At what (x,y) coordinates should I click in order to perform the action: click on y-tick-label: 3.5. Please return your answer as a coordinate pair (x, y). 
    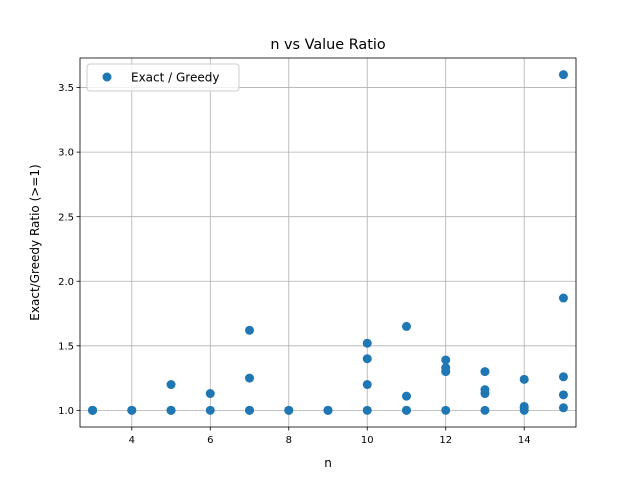
    Looking at the image, I should click on (66, 88).